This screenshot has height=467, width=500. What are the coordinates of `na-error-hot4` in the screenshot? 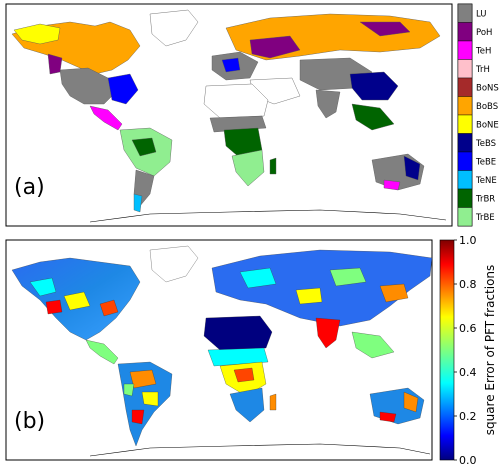 It's located at (54, 307).